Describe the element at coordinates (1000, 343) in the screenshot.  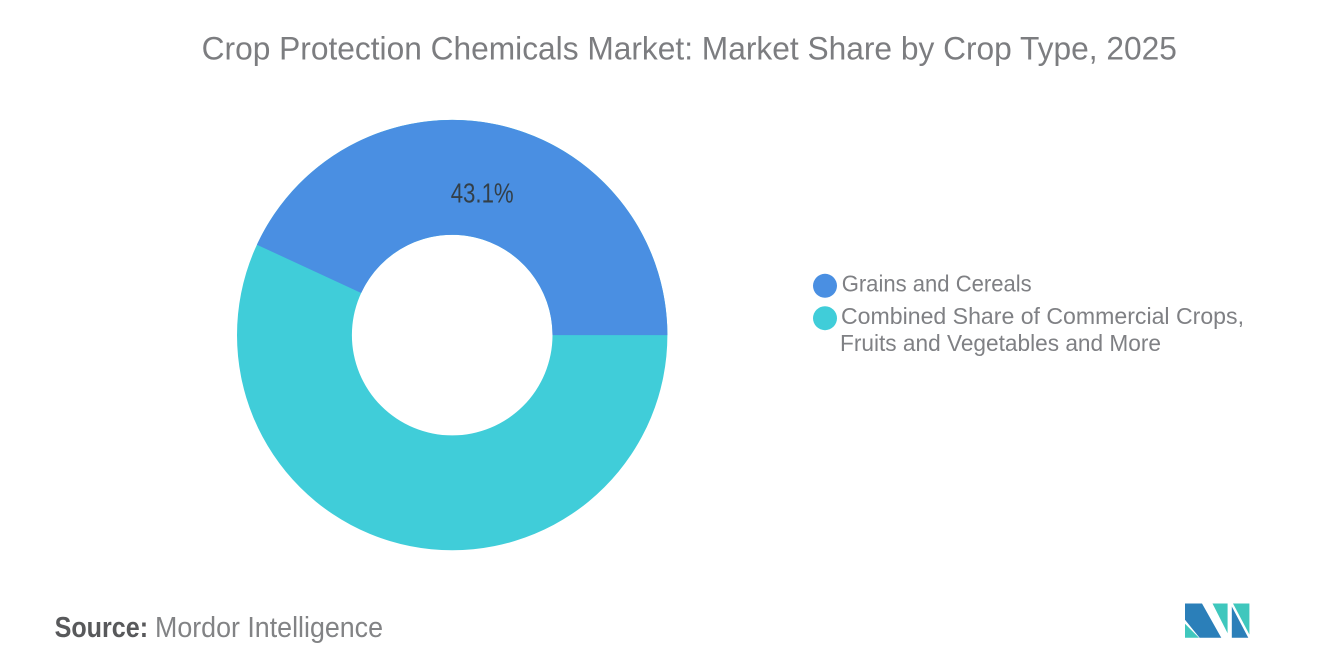
I see `svg-text: Fruits and Vegetables and More` at that location.